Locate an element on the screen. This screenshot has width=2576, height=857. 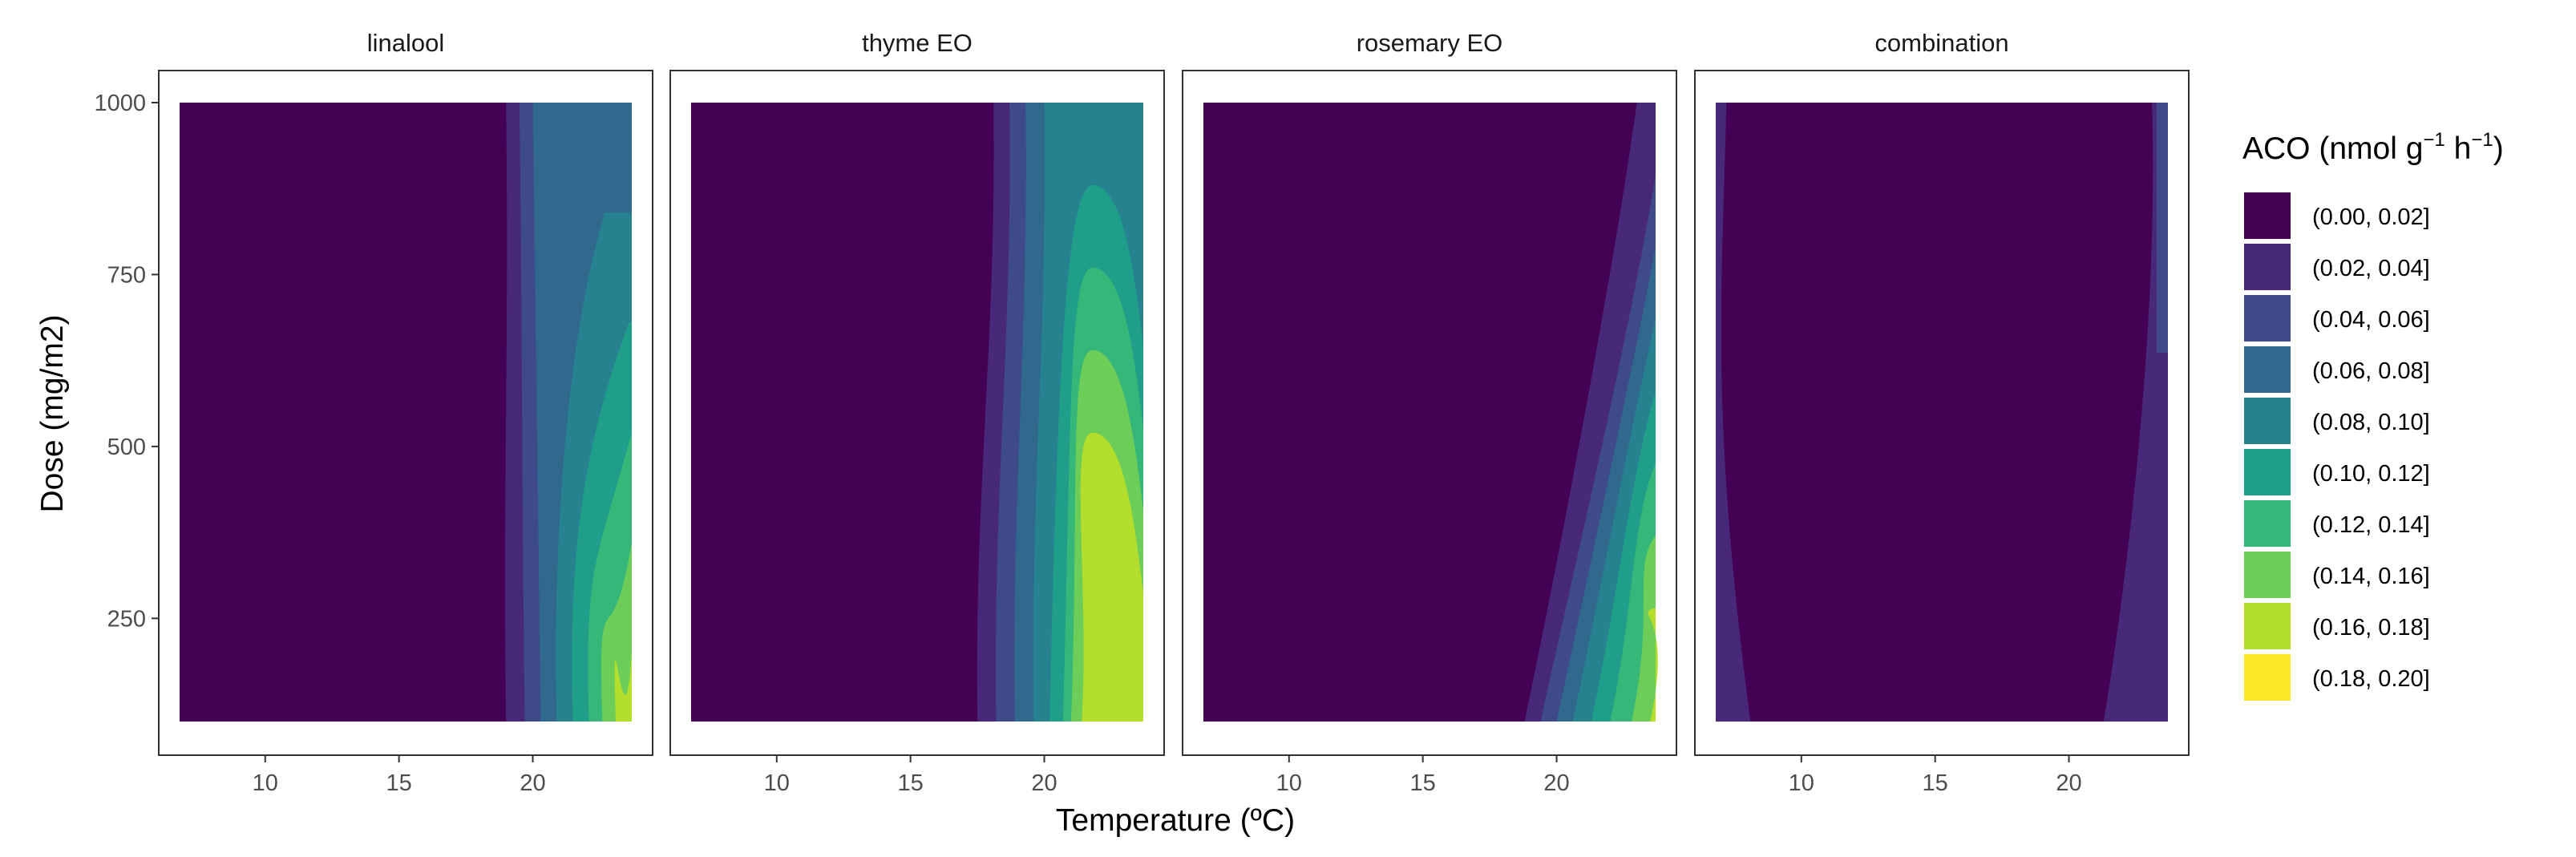
legend-label: (0.06, 0.08] is located at coordinates (2371, 371).